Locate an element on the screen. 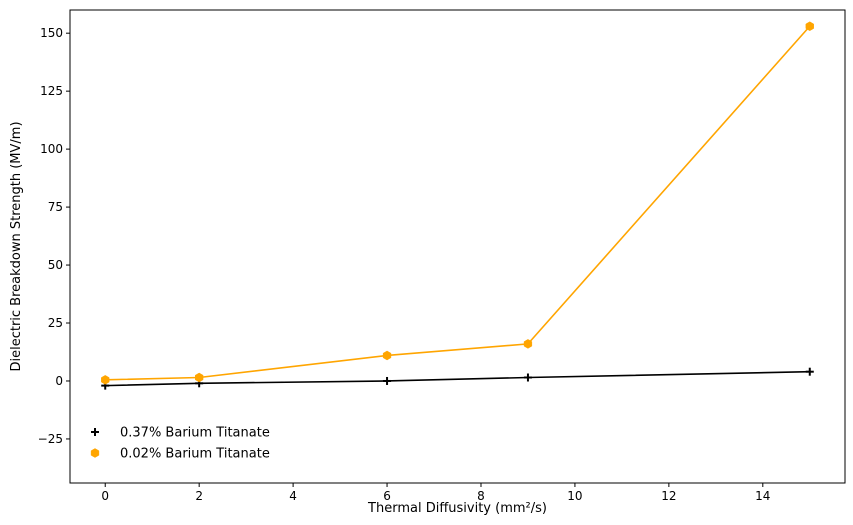 The height and width of the screenshot is (525, 853). legend-label: 0.02% Barium Titanate is located at coordinates (195, 454).